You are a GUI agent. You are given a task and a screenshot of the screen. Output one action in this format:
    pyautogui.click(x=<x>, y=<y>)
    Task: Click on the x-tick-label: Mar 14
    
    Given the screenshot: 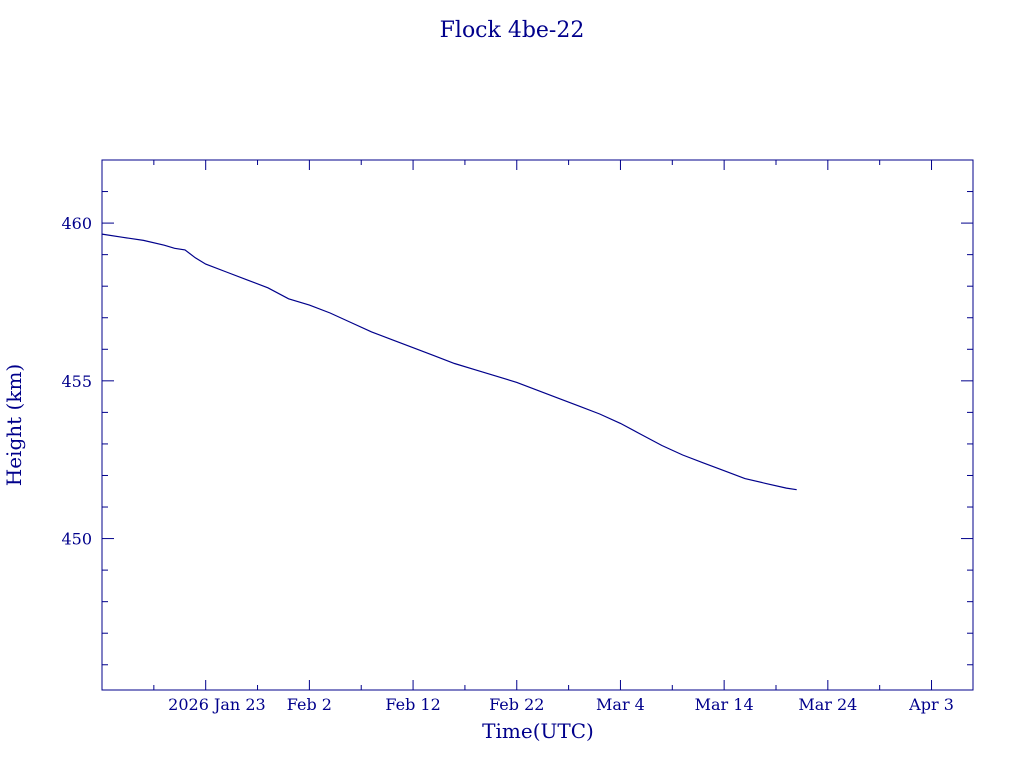 What is the action you would take?
    pyautogui.click(x=724, y=704)
    